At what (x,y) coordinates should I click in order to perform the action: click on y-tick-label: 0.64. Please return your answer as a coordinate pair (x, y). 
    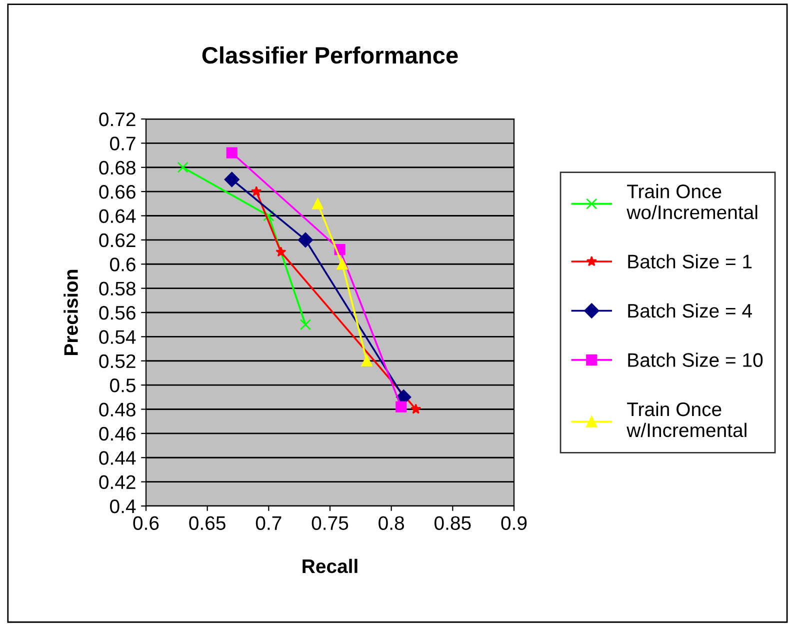
    Looking at the image, I should click on (117, 216).